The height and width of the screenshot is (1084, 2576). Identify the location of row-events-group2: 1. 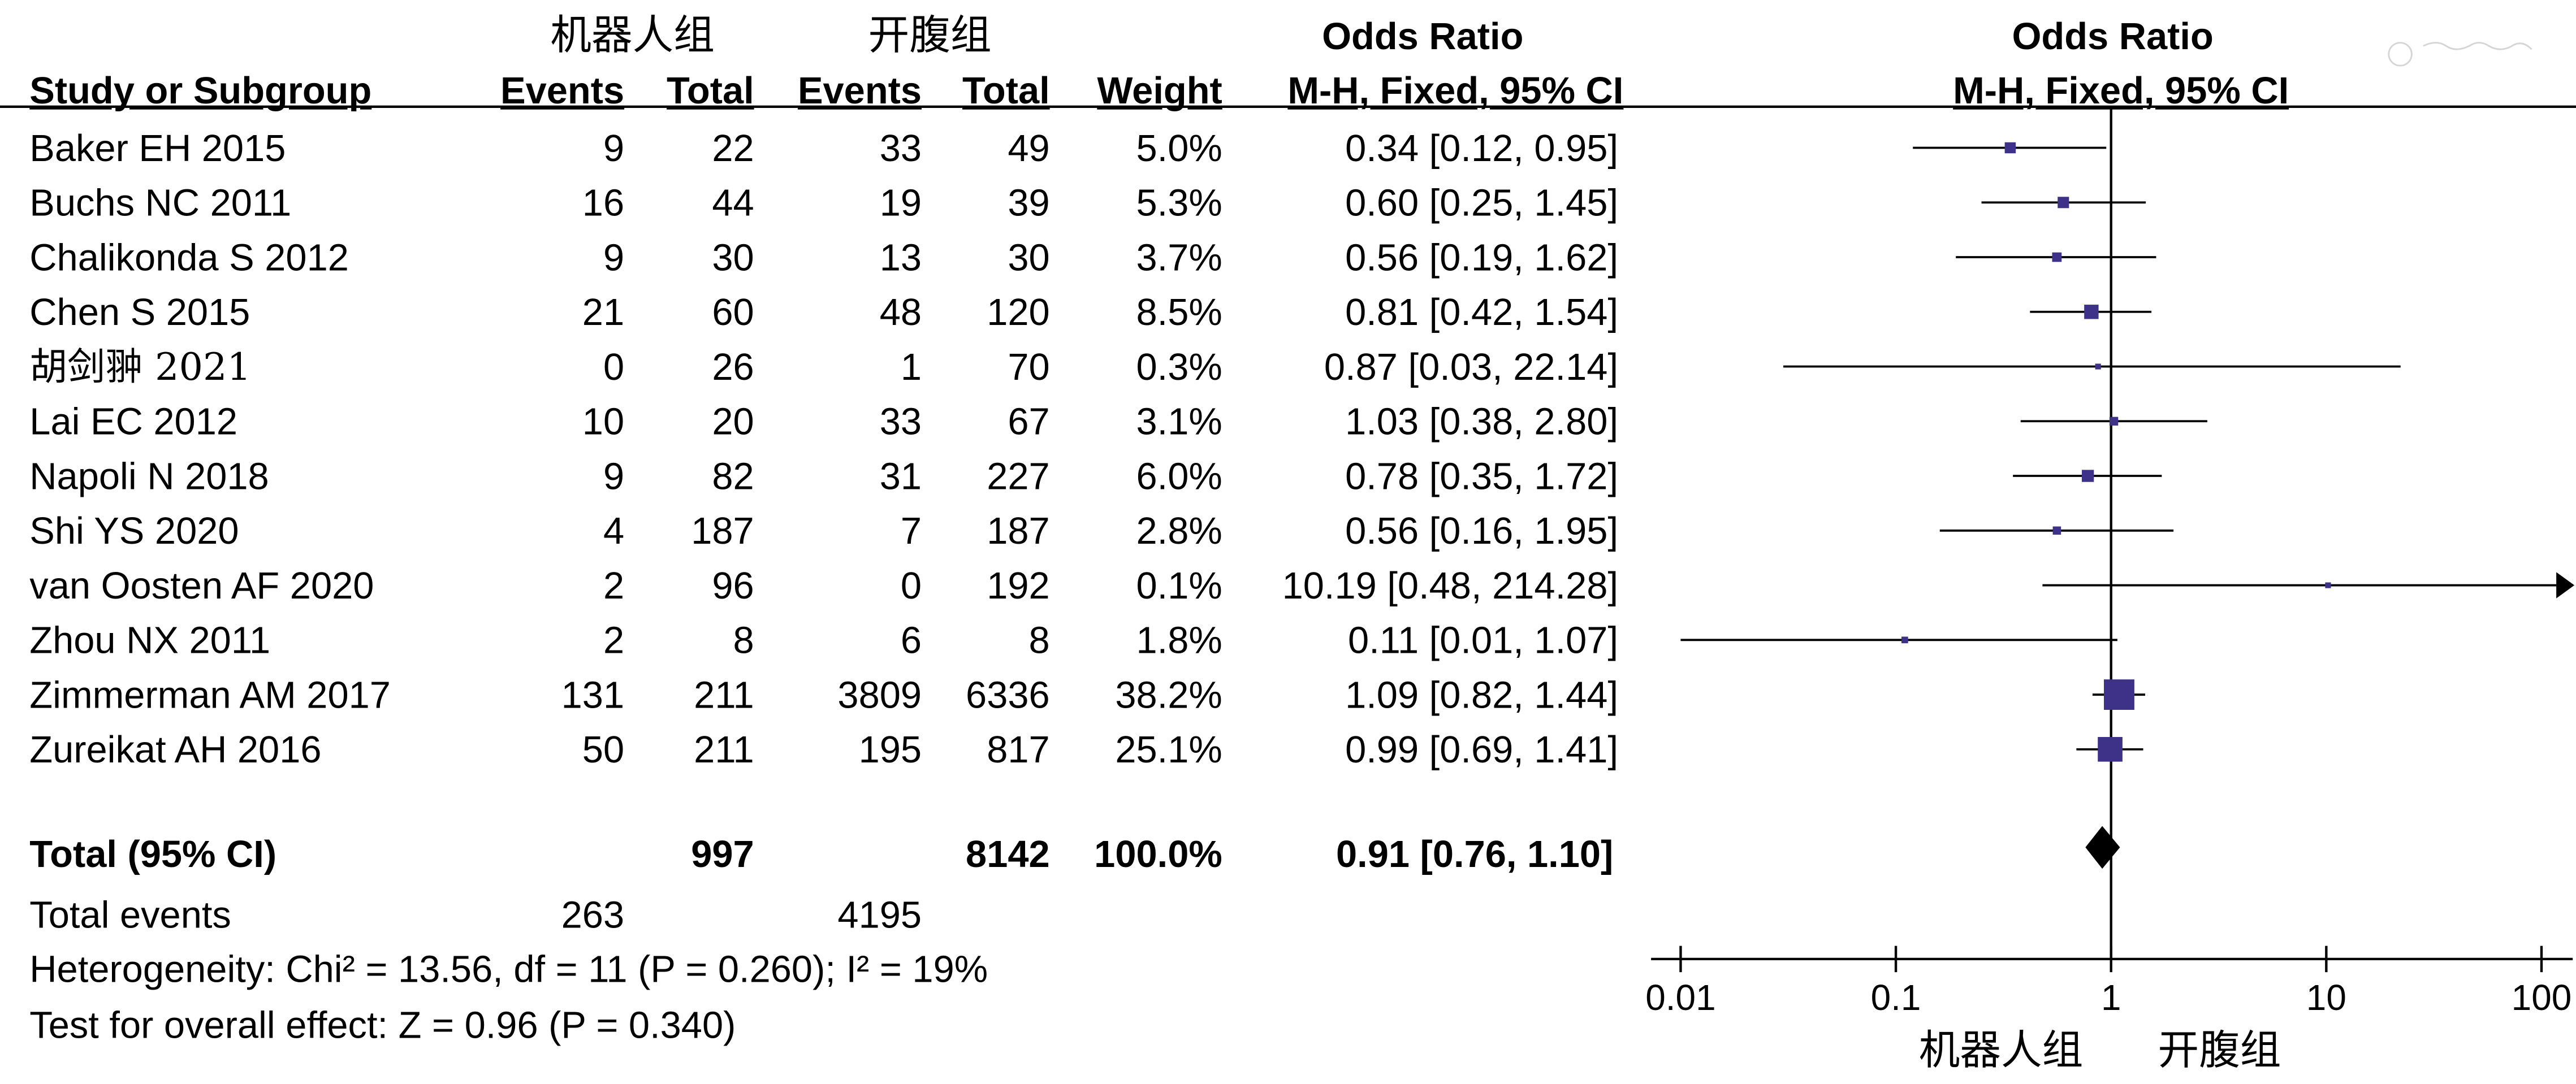
(911, 367).